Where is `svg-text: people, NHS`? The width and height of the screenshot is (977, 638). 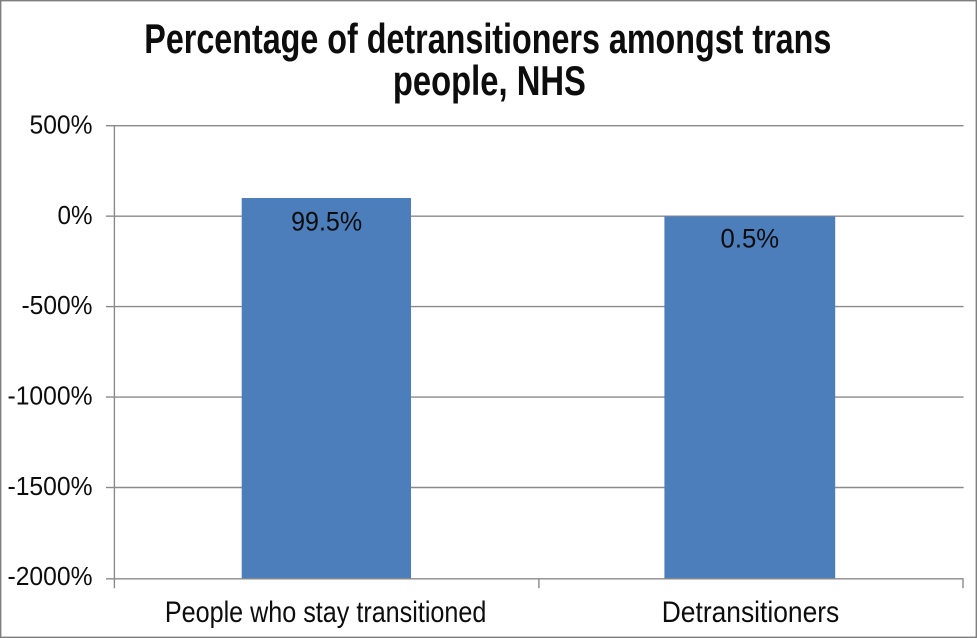 svg-text: people, NHS is located at coordinates (489, 80).